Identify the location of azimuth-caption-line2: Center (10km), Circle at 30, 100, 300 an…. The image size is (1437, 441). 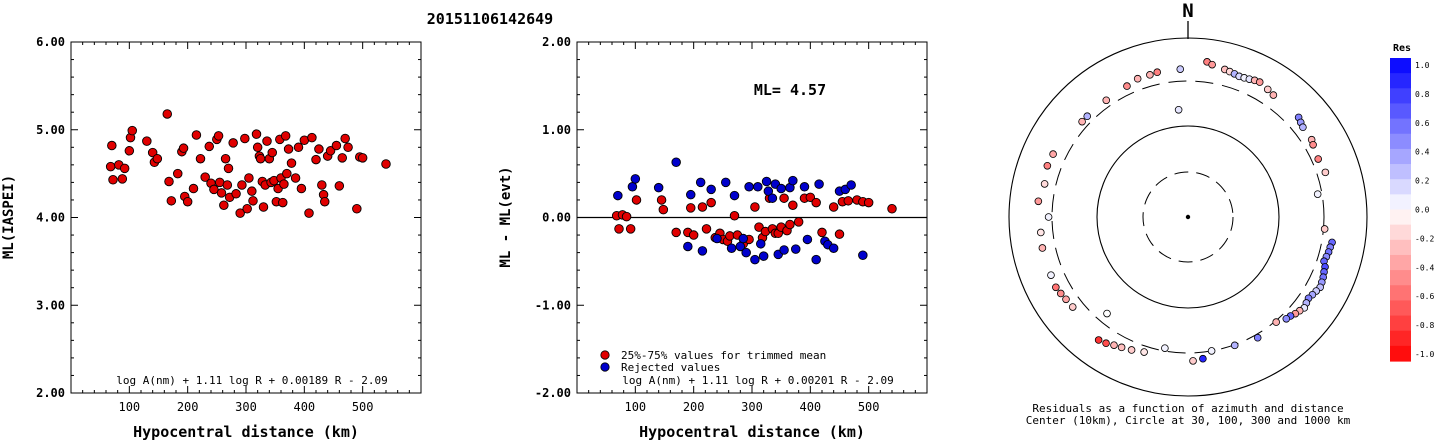
(1188, 420).